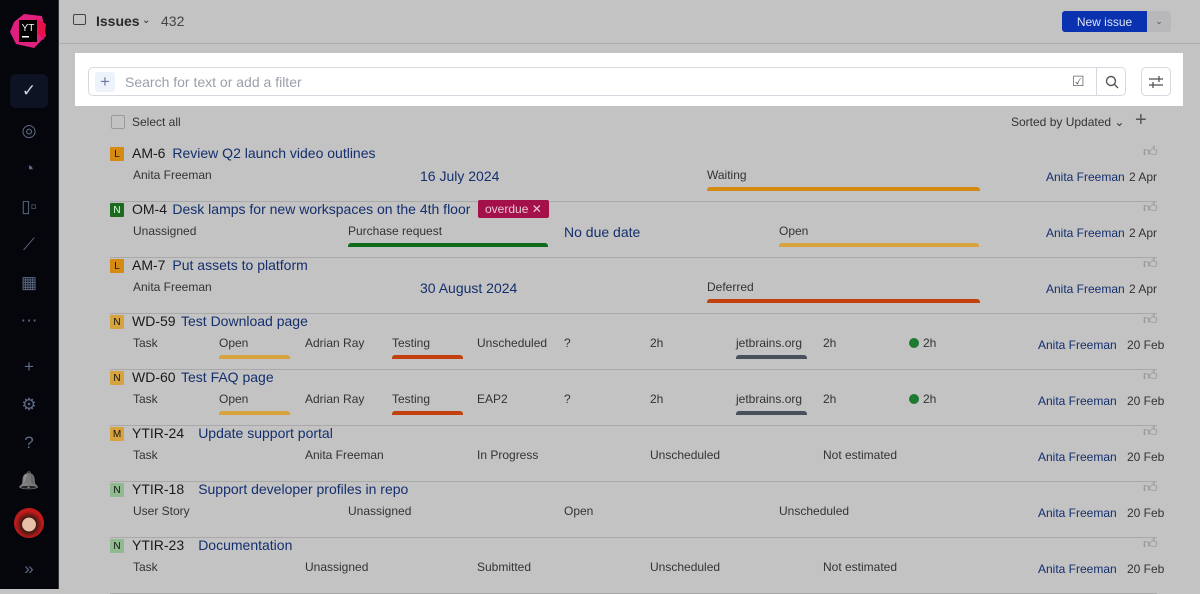  What do you see at coordinates (29, 320) in the screenshot?
I see `more-icon: ⋯` at bounding box center [29, 320].